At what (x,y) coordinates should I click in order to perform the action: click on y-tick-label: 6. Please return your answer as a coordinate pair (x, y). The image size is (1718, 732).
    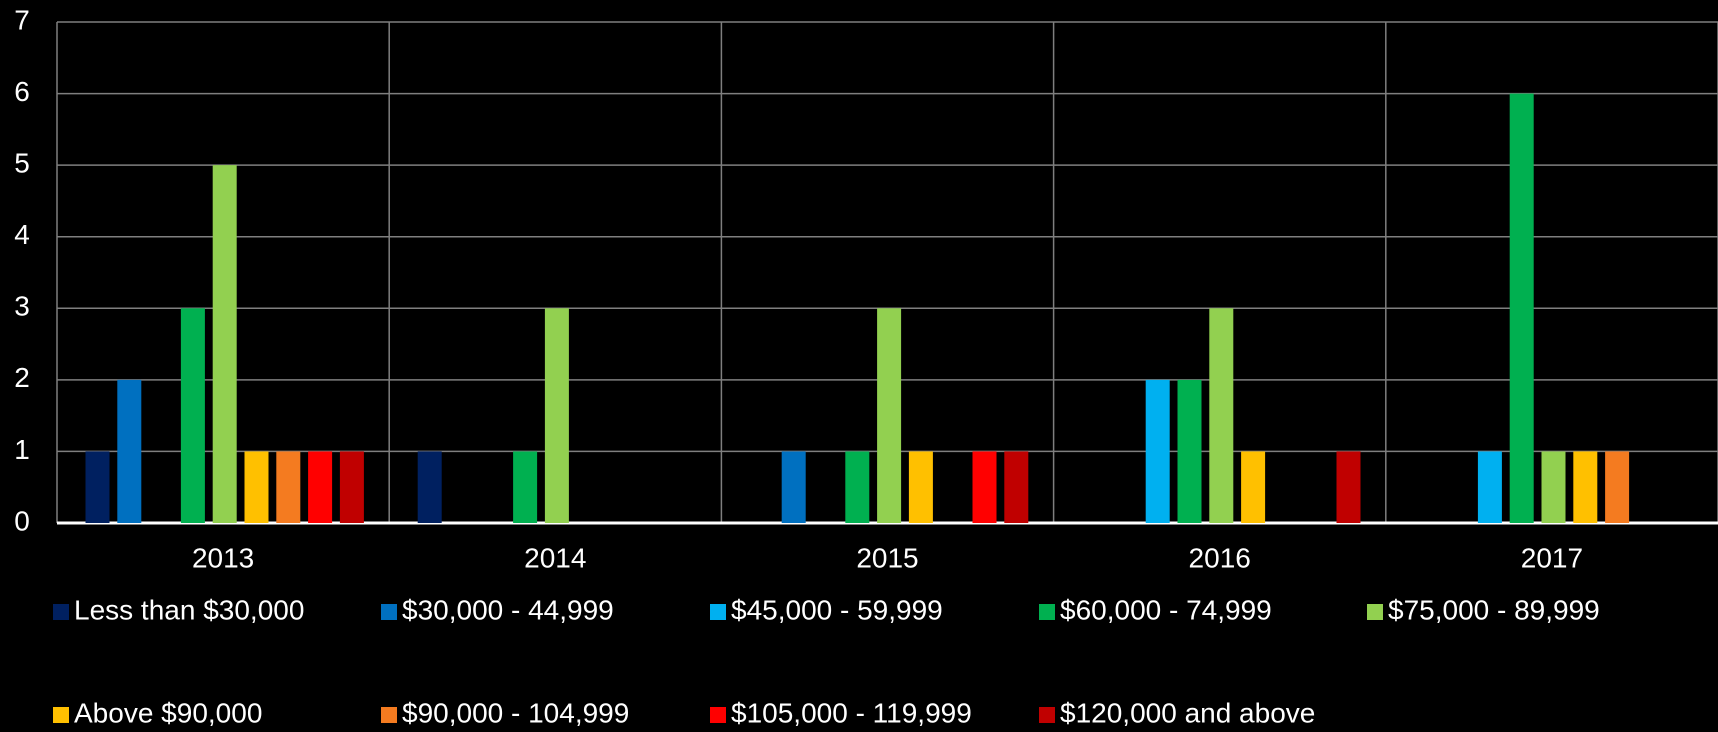
    Looking at the image, I should click on (22, 91).